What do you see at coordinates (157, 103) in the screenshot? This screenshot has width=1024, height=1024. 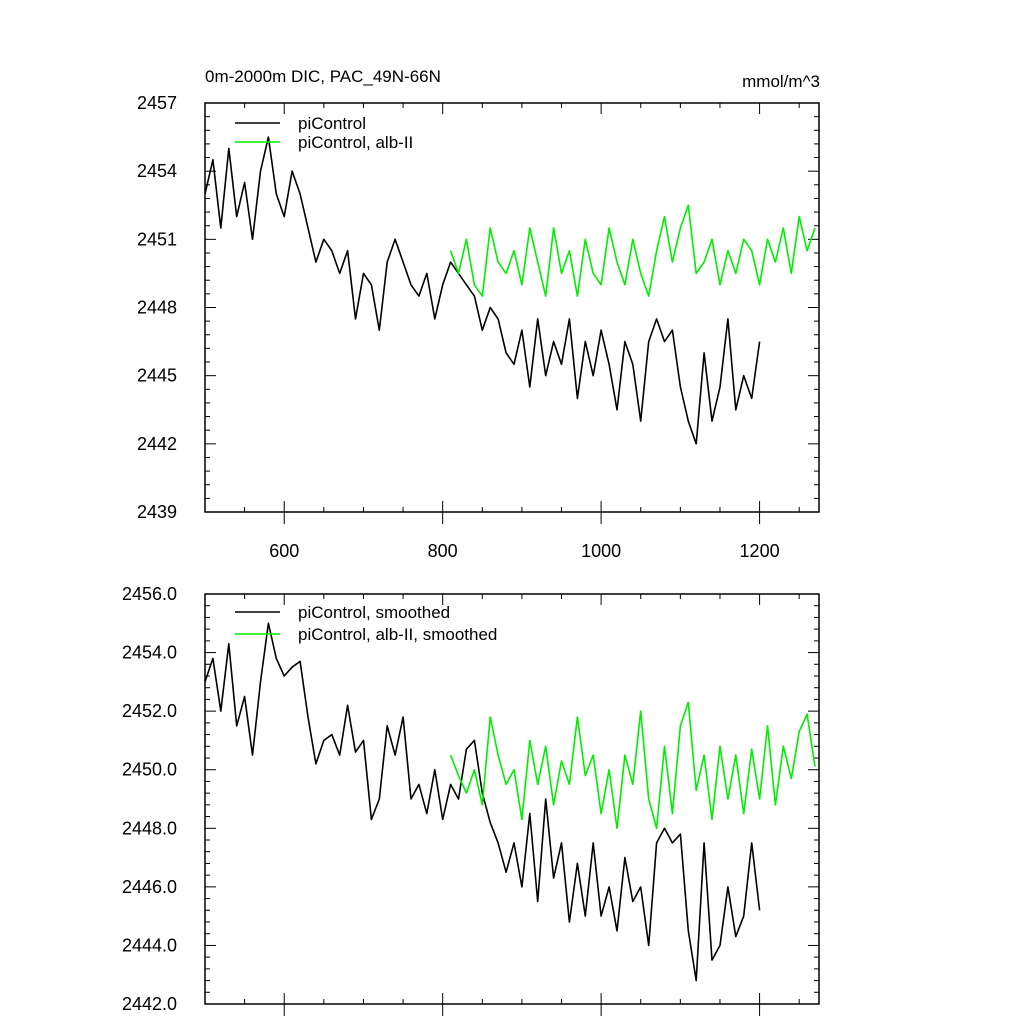 I see `y-tick-label: 2457` at bounding box center [157, 103].